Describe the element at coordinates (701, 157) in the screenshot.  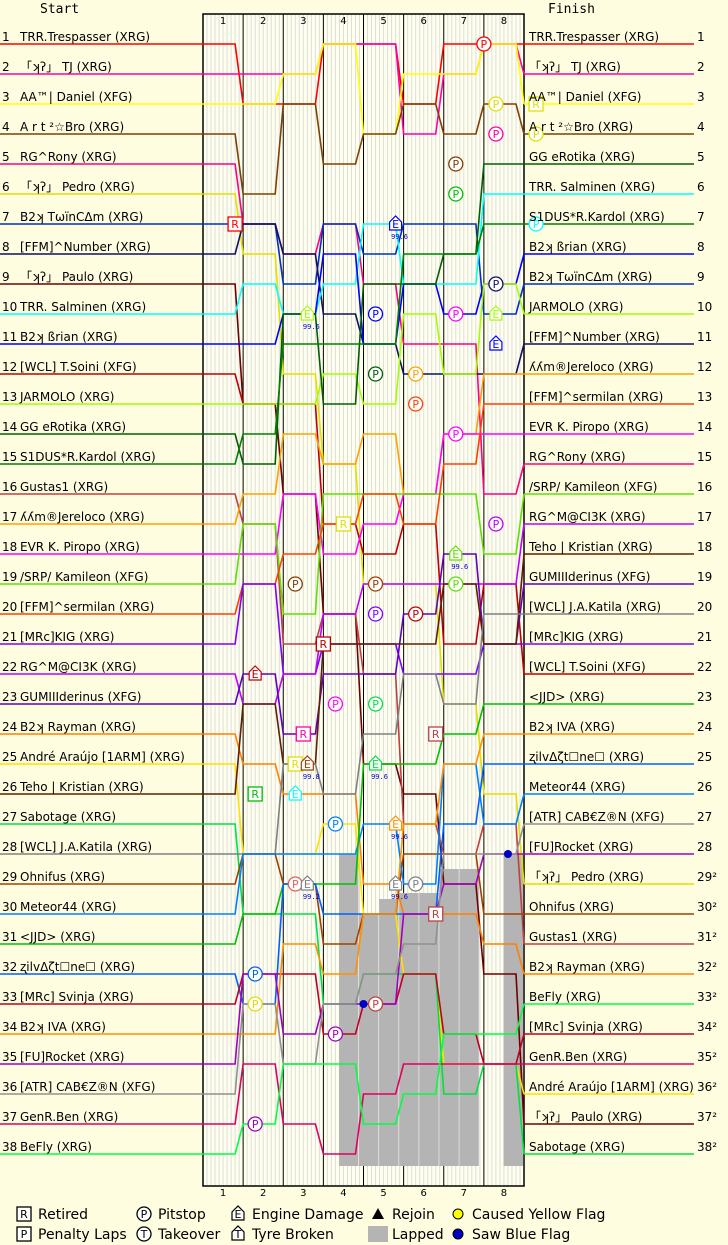
I see `finish-position-number: 5` at that location.